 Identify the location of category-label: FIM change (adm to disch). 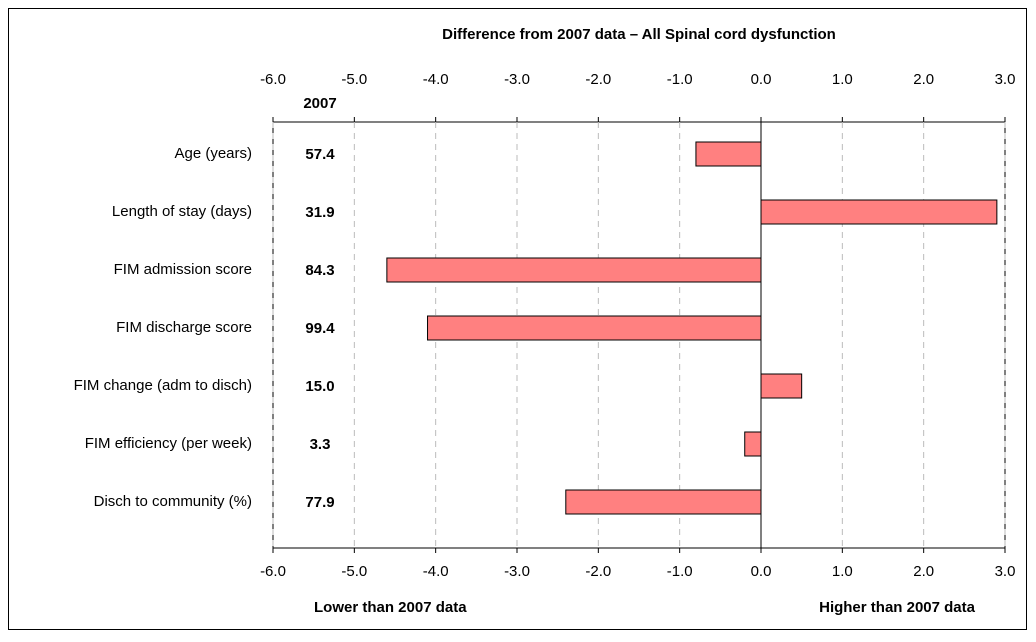
(163, 385).